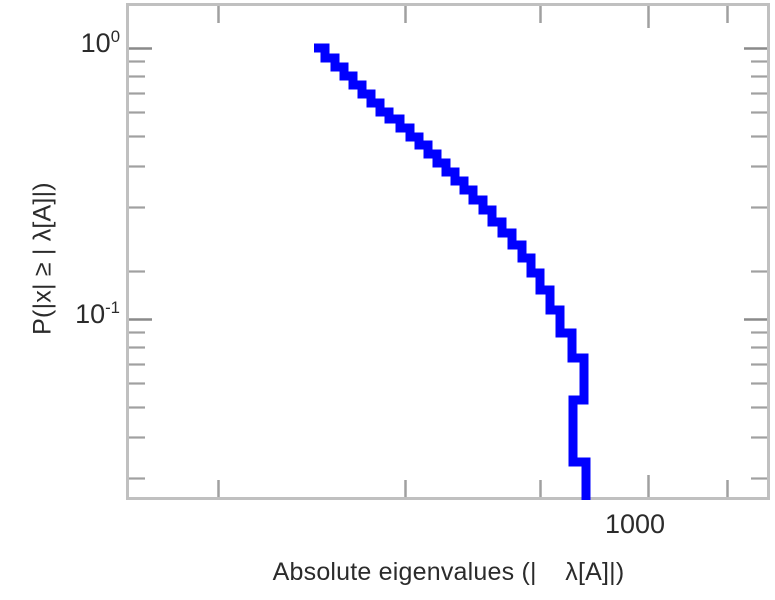  What do you see at coordinates (74, 43) in the screenshot?
I see `y-tick-label-1e0: 100` at bounding box center [74, 43].